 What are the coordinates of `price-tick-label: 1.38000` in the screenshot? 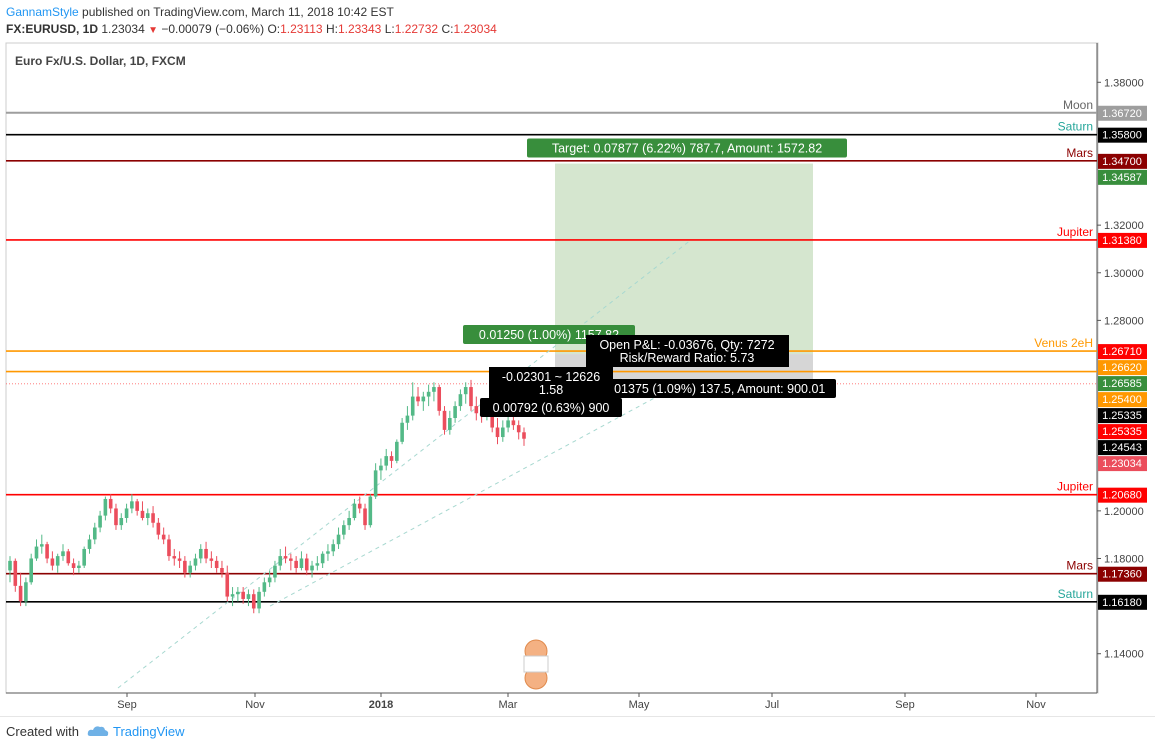 It's located at (1124, 83).